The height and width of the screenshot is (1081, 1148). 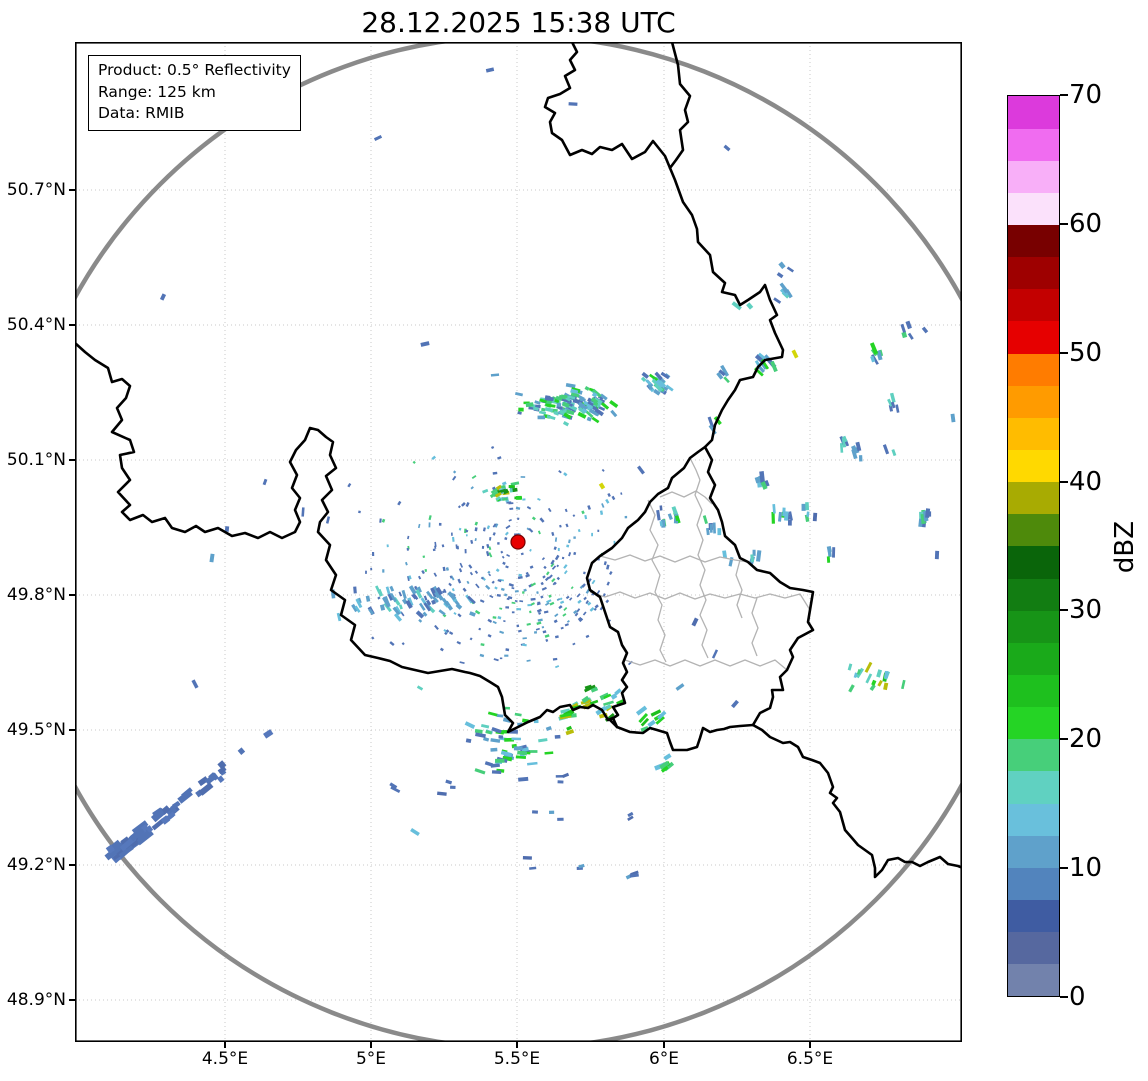 I want to click on border-be-de-and-de-lux-border, so click(x=741, y=446).